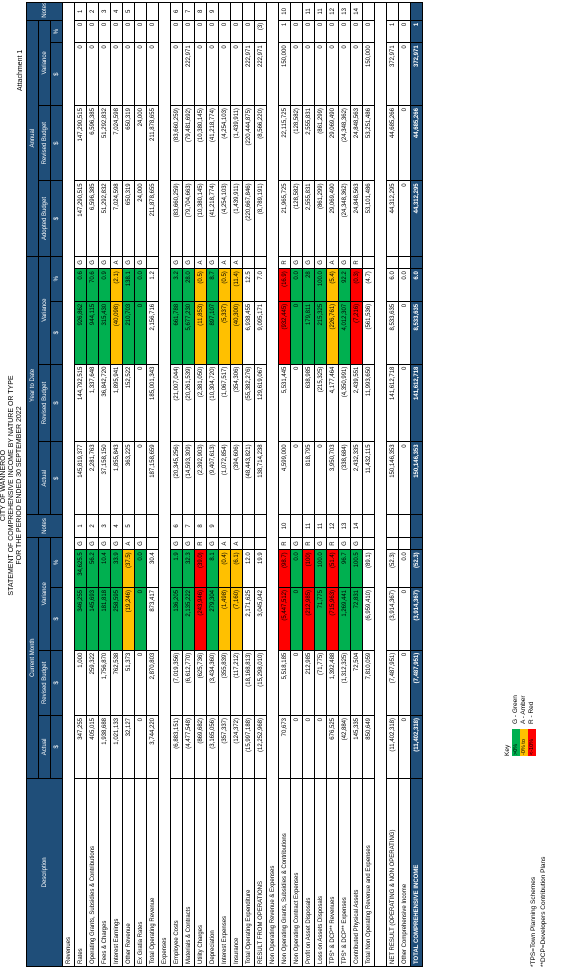  Describe the element at coordinates (260, 333) in the screenshot. I see `ytd-variance: 9,095,171` at that location.